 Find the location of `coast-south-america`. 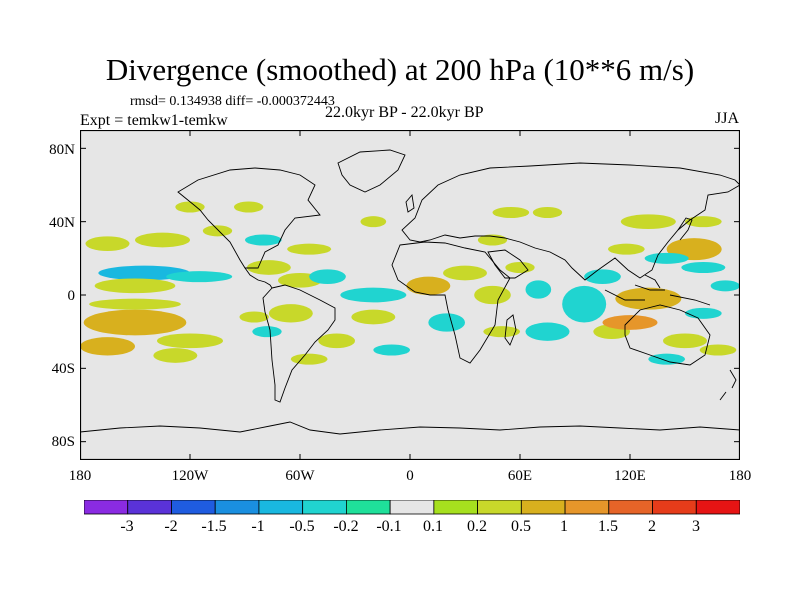

coast-south-america is located at coordinates (299, 343).